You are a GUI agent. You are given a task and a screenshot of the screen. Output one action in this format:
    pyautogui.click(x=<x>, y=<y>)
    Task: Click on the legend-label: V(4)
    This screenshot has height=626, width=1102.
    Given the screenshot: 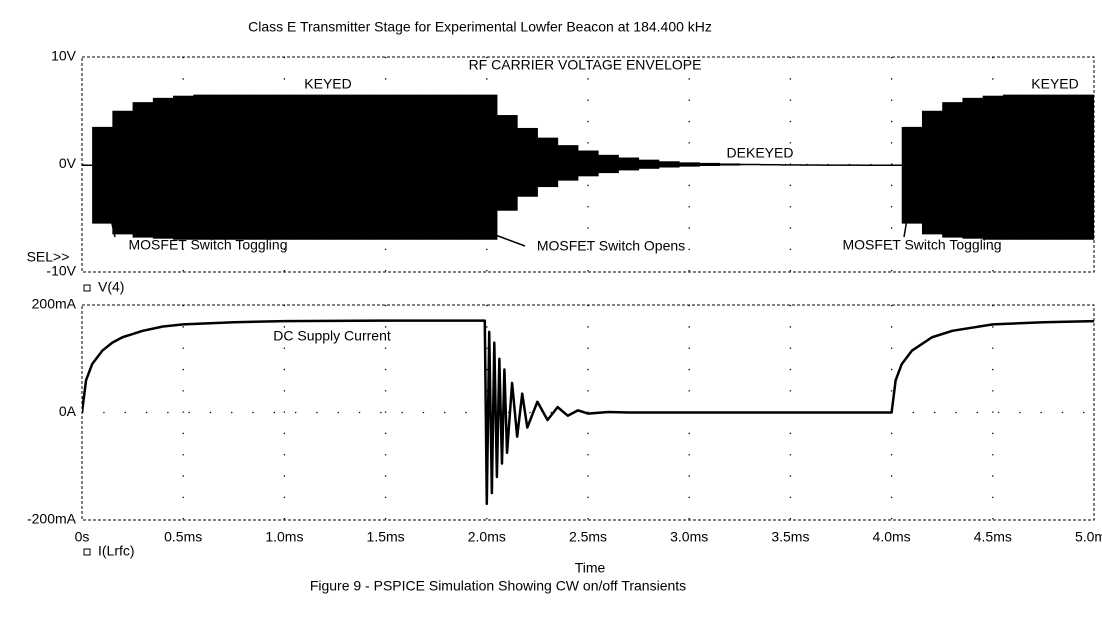 What is the action you would take?
    pyautogui.click(x=111, y=287)
    